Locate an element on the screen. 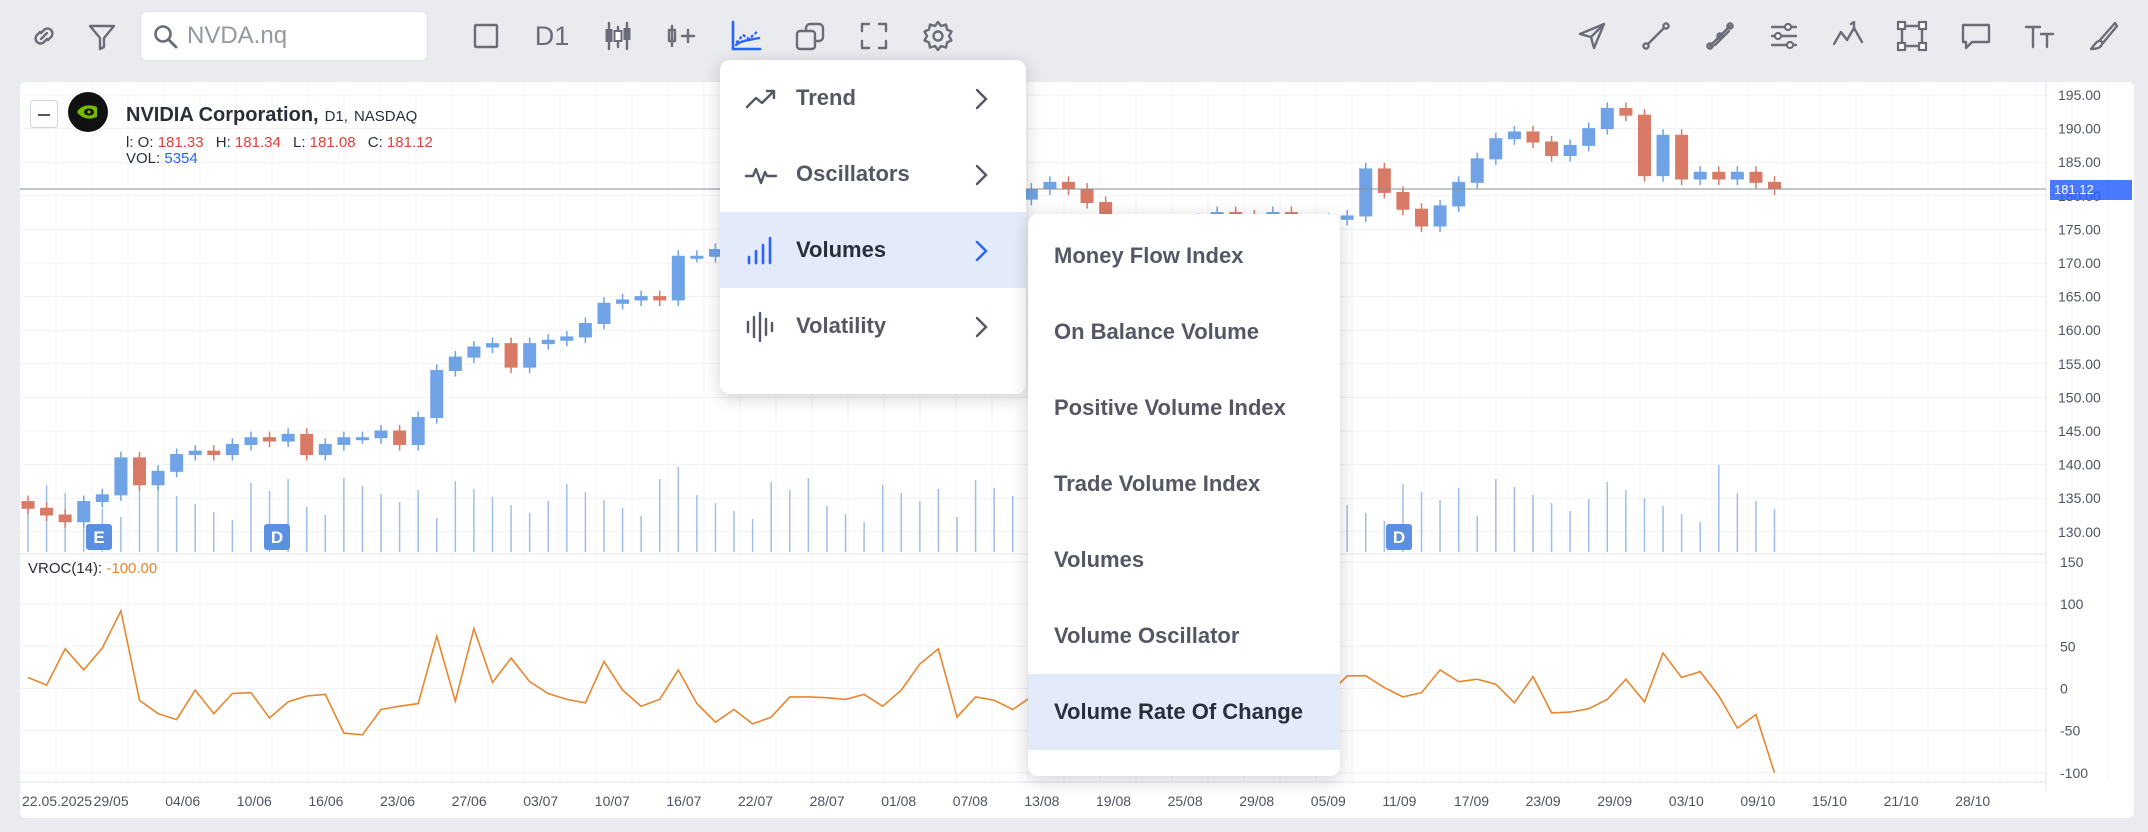 This screenshot has height=832, width=2148. menu-item-label: Volatility is located at coordinates (841, 325).